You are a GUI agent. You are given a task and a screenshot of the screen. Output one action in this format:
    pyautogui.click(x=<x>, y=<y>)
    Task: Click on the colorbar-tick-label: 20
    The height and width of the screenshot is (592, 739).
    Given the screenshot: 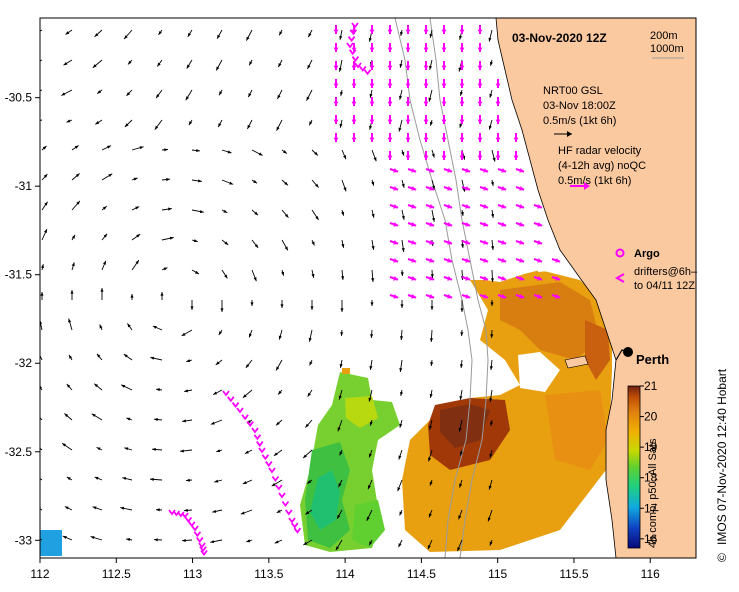 What is the action you would take?
    pyautogui.click(x=651, y=417)
    